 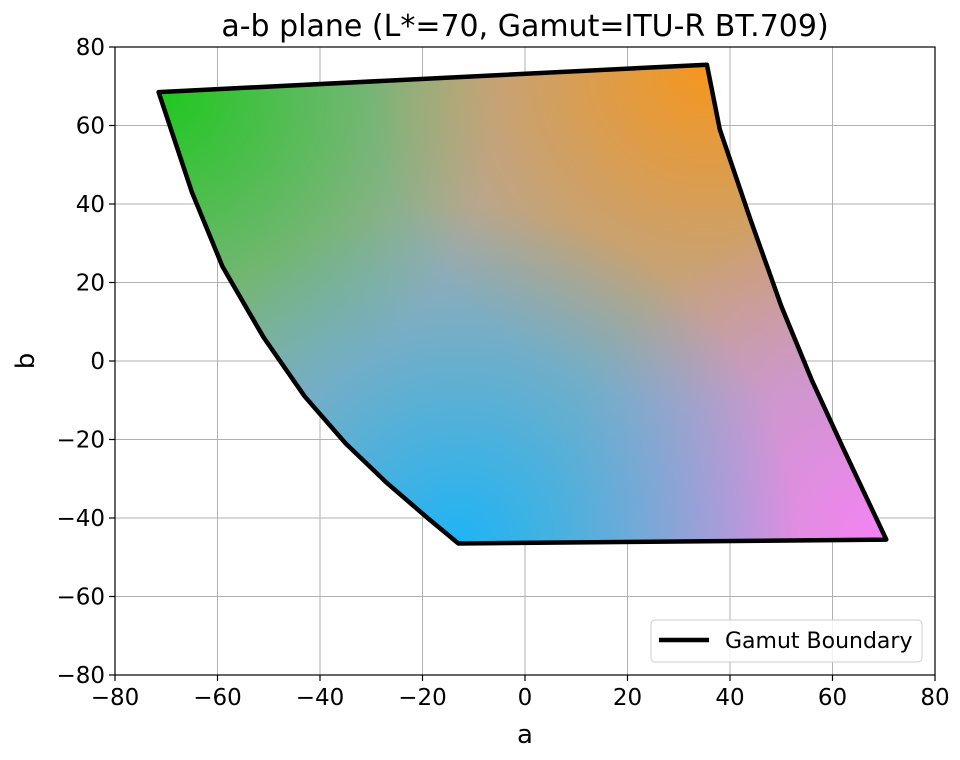 I want to click on x-axis-ticks: −80 −60 −40 −20 0 20 40 60 80, so click(x=520, y=693).